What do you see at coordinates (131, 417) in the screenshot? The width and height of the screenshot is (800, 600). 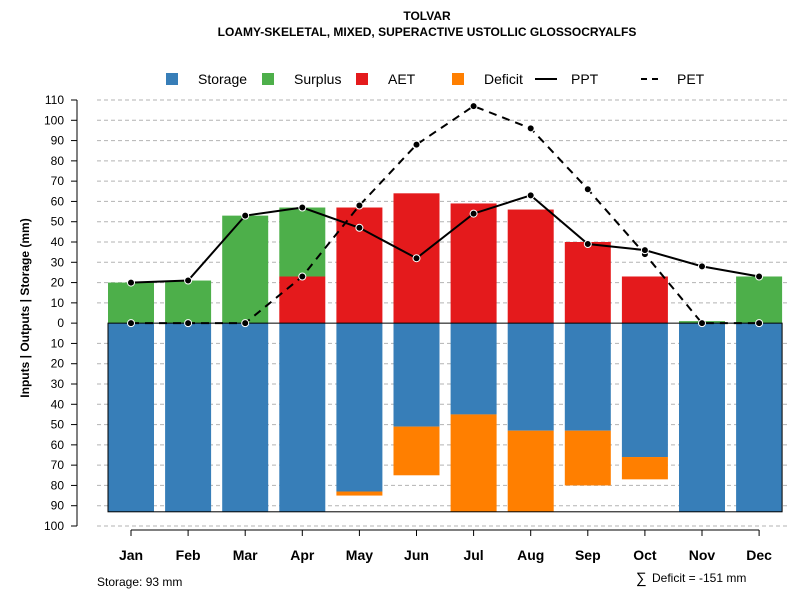 I see `storage-bar-jan` at bounding box center [131, 417].